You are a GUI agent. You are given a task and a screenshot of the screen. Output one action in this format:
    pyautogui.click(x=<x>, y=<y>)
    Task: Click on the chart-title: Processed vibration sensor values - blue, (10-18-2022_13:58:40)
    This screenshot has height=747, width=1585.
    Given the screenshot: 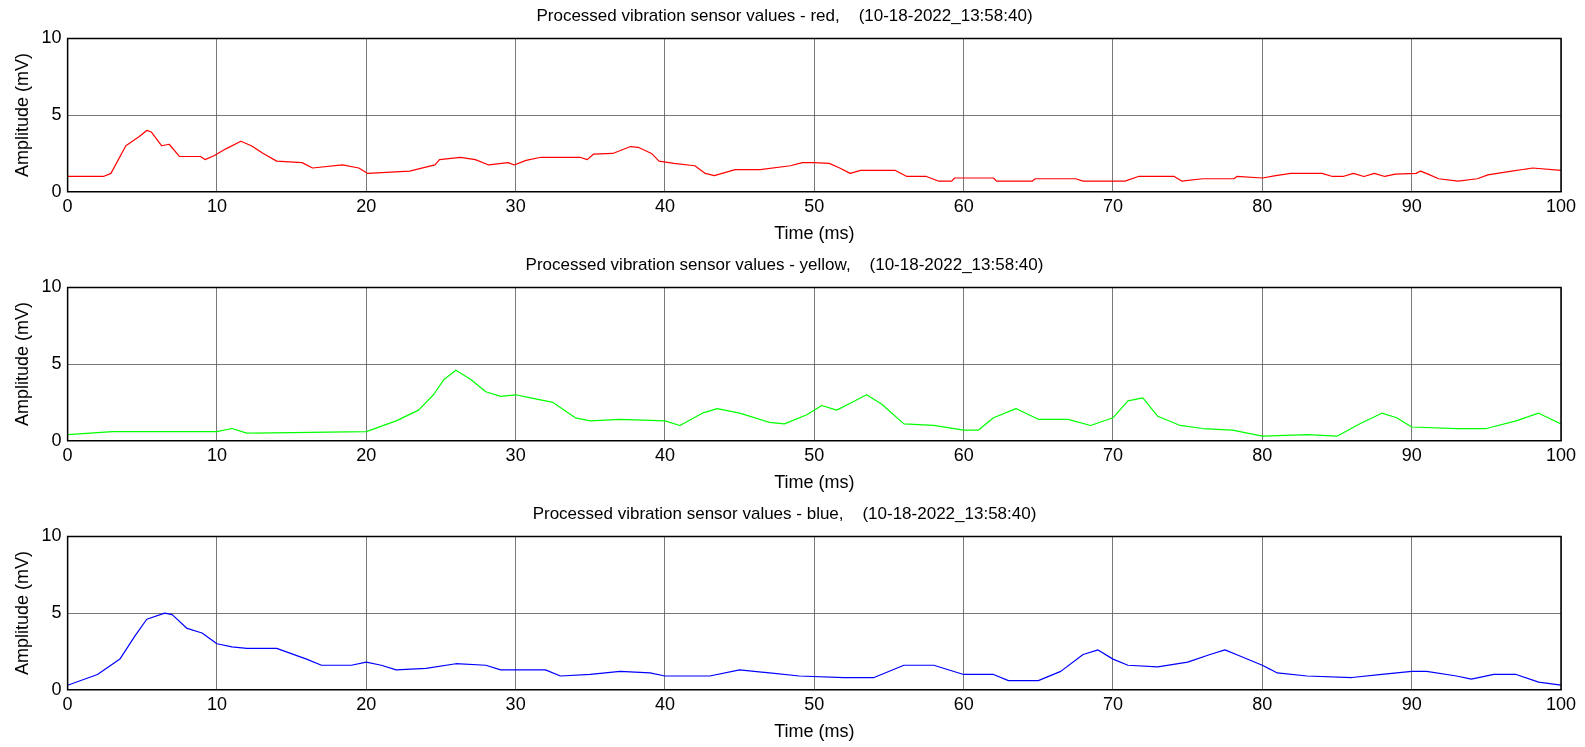 What is the action you would take?
    pyautogui.click(x=784, y=513)
    